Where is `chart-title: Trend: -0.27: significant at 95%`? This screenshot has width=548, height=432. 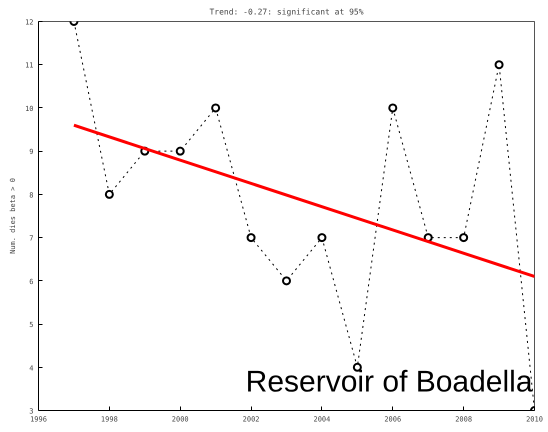 chart-title: Trend: -0.27: significant at 95% is located at coordinates (286, 12).